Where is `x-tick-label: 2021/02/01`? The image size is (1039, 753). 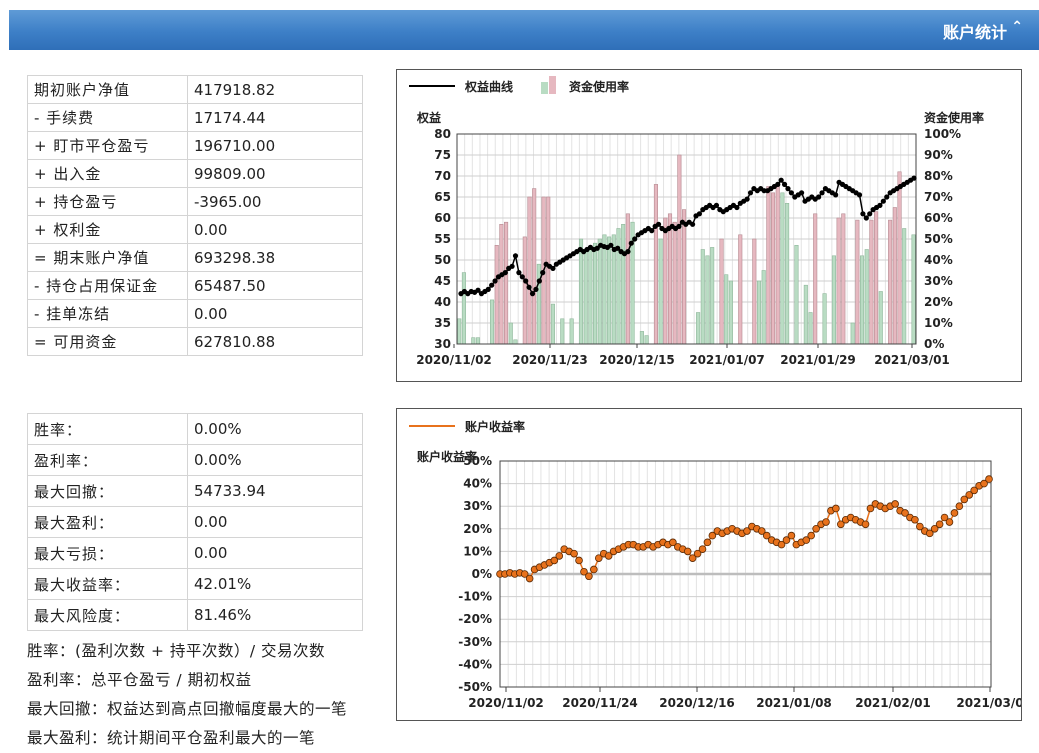 x-tick-label: 2021/02/01 is located at coordinates (893, 703).